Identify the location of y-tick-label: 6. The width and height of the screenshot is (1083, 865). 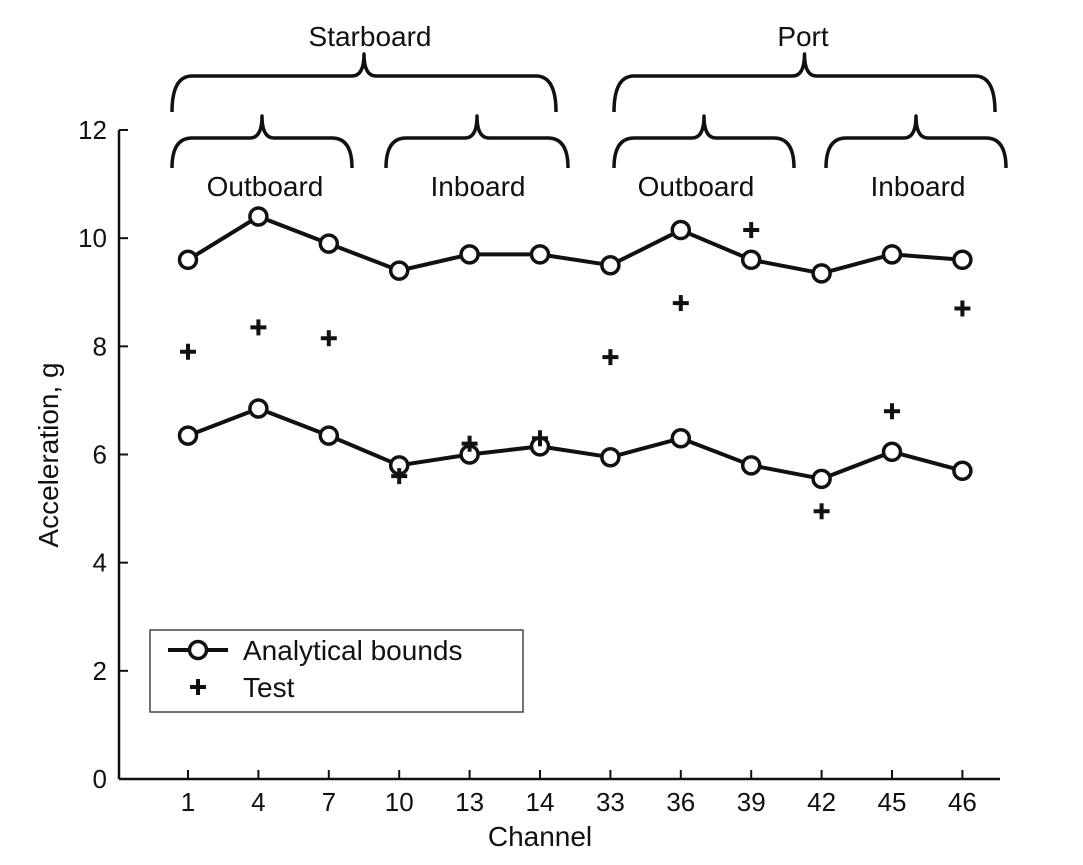
(100, 455).